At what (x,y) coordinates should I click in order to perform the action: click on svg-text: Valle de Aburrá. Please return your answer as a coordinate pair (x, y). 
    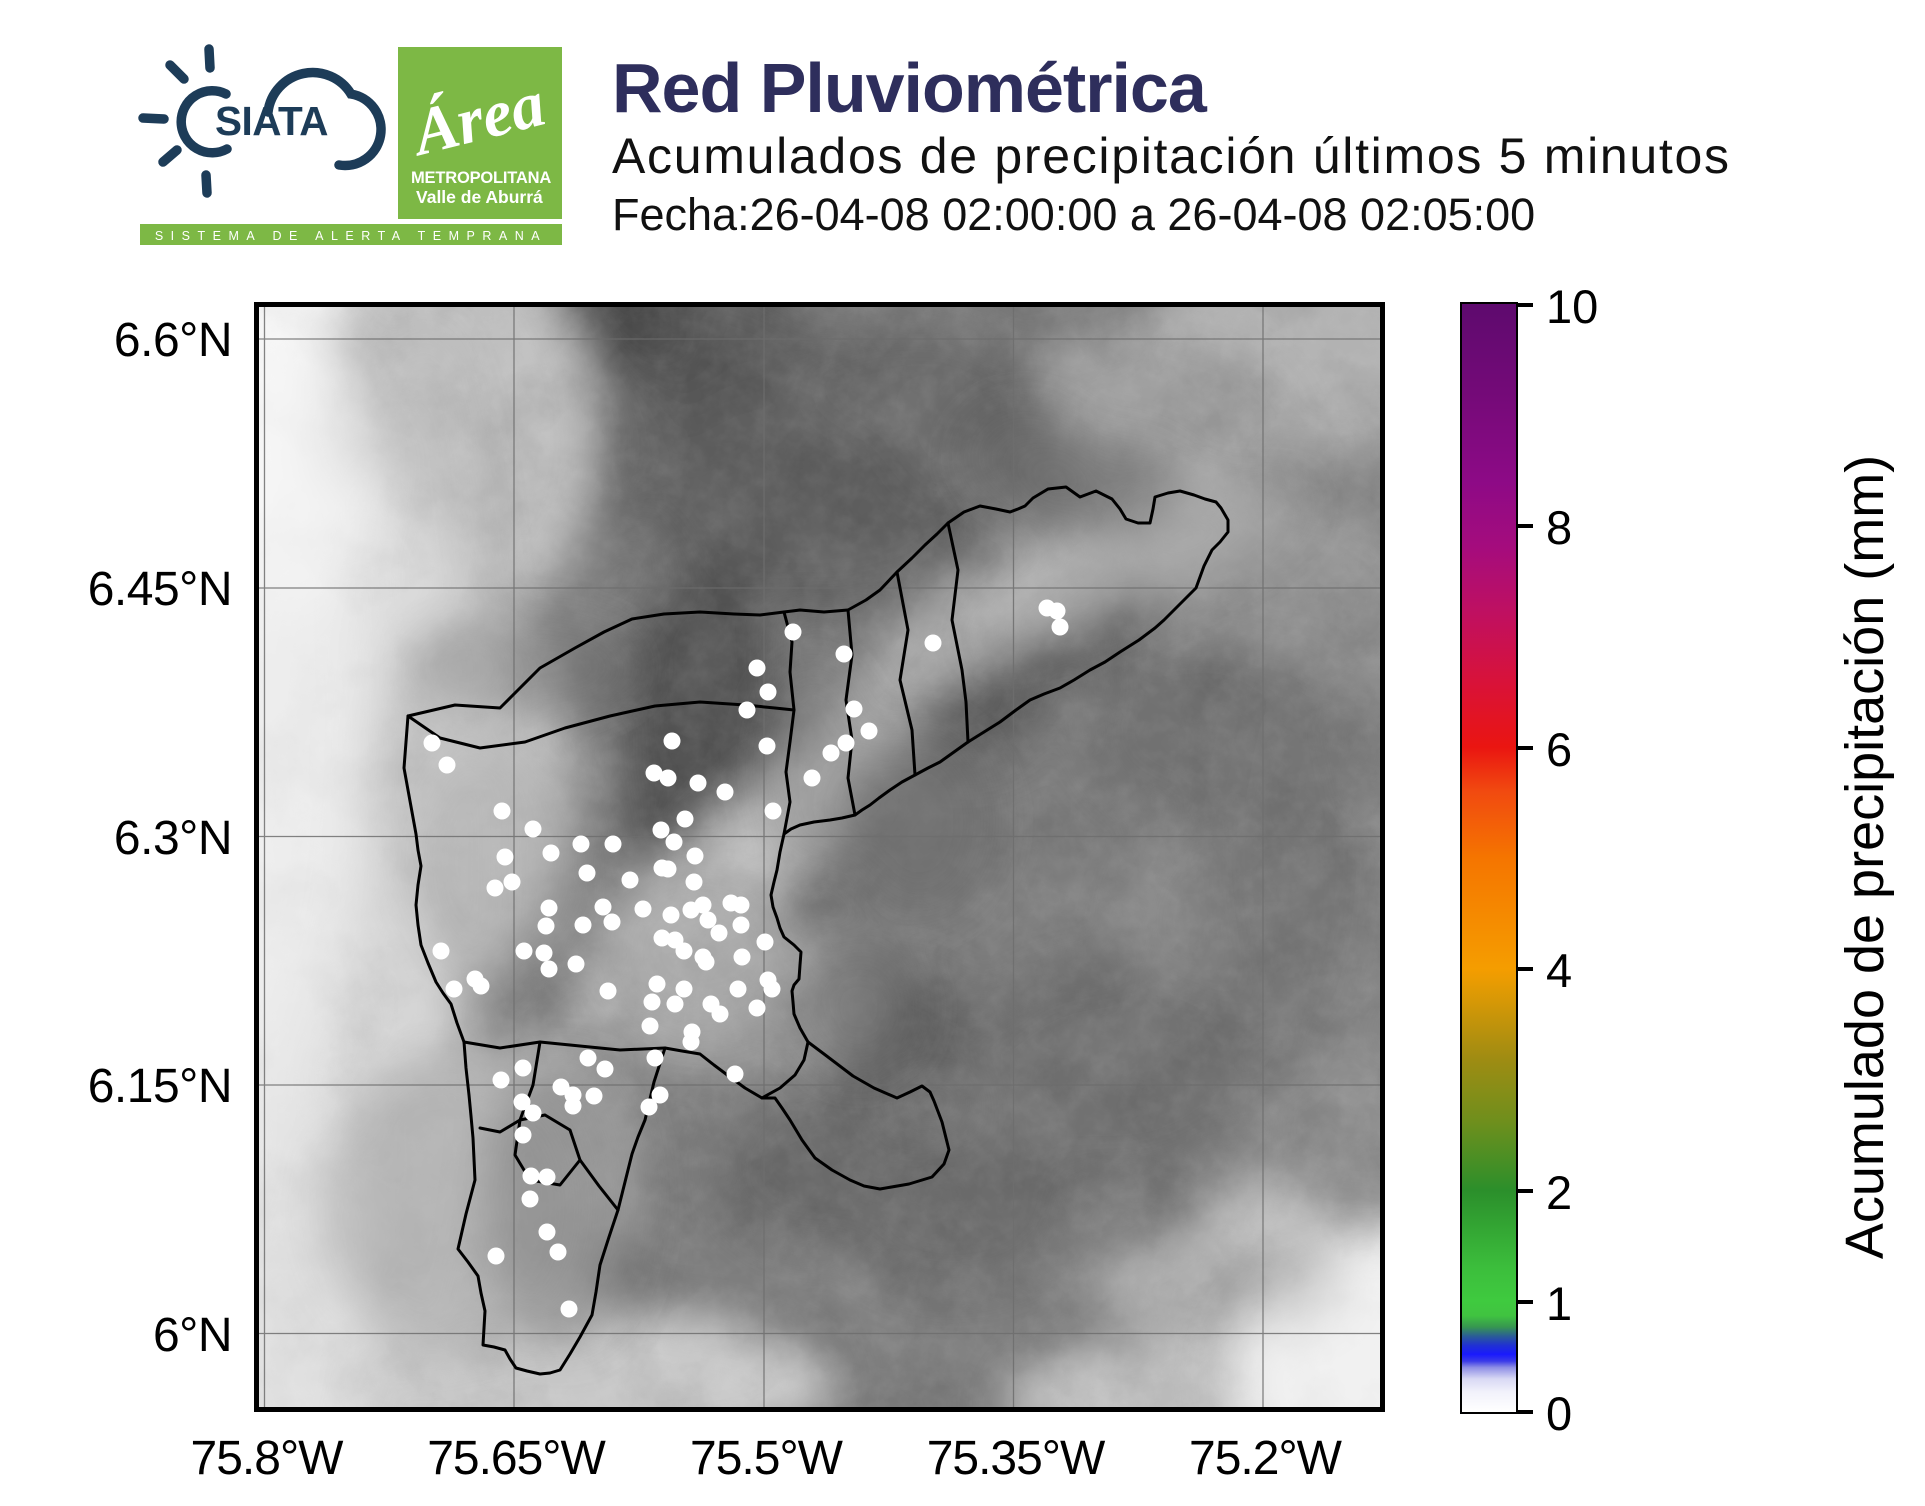
    Looking at the image, I should click on (479, 197).